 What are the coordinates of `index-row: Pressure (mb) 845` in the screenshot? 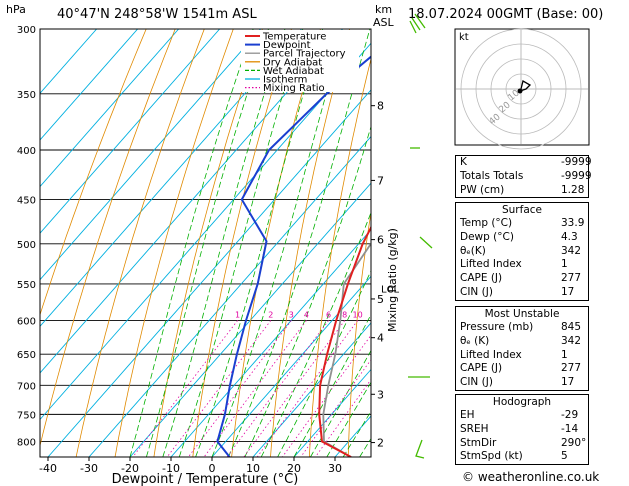 It's located at (522, 328).